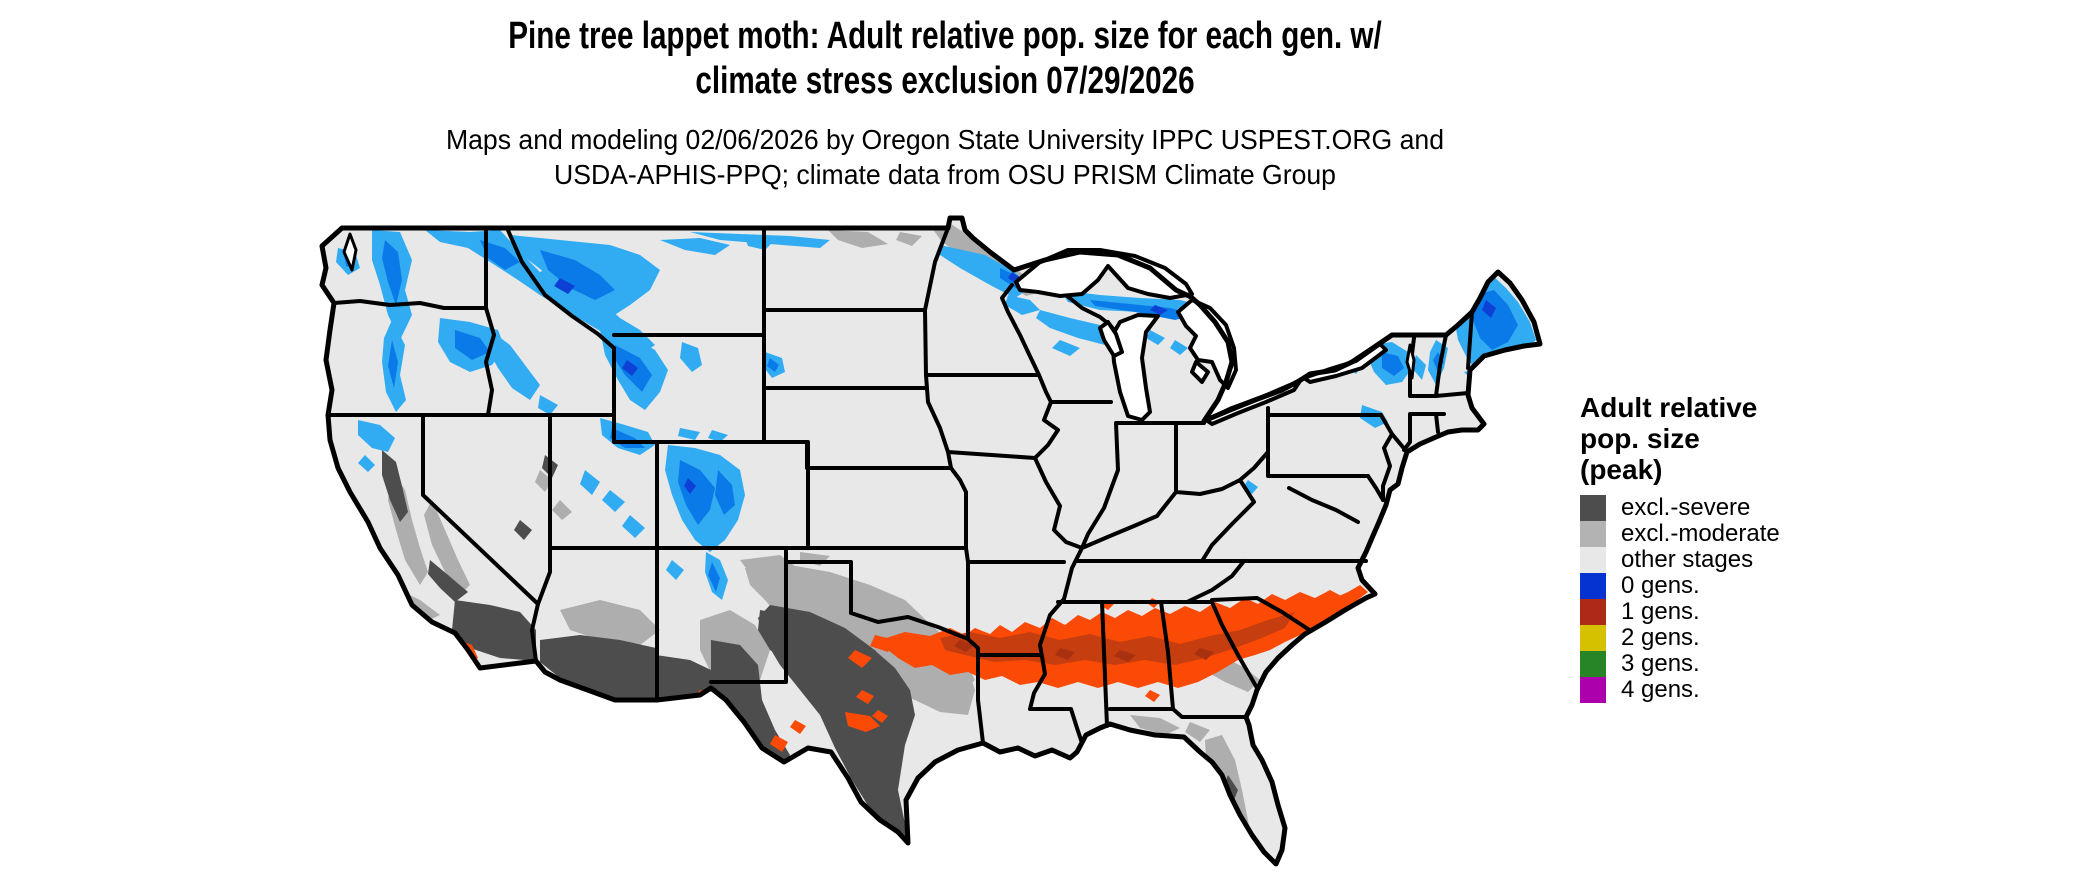  I want to click on legend-item: 1 gens., so click(1720, 611).